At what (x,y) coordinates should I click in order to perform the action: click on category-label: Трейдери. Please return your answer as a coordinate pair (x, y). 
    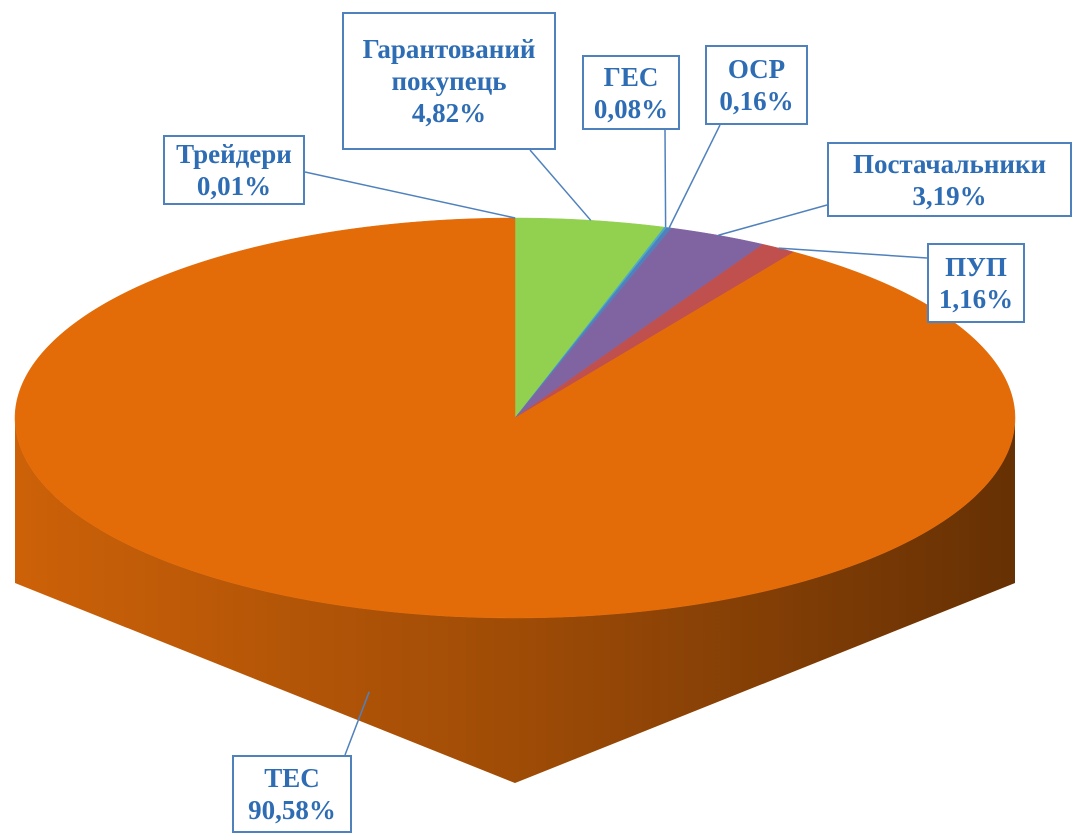
    Looking at the image, I should click on (234, 154).